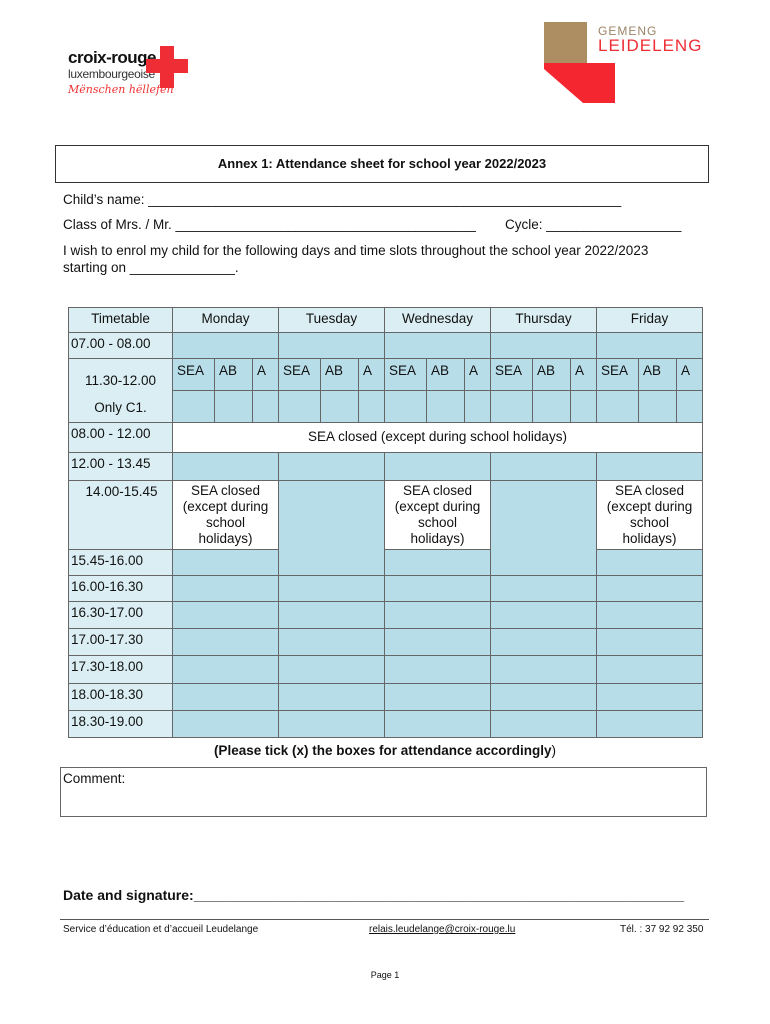 The height and width of the screenshot is (1024, 770). What do you see at coordinates (372, 407) in the screenshot?
I see `tick-box-tuesday-a` at bounding box center [372, 407].